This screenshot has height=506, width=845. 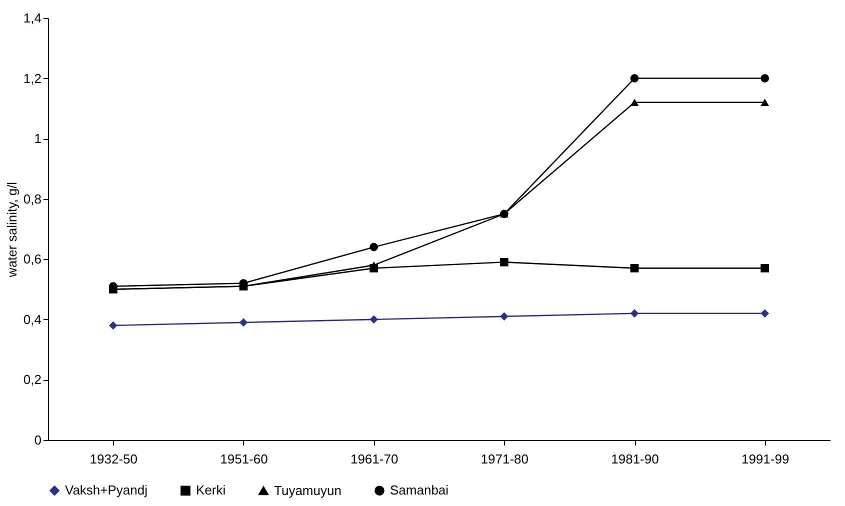 I want to click on legend-label: Tuyamuyun, so click(x=308, y=490).